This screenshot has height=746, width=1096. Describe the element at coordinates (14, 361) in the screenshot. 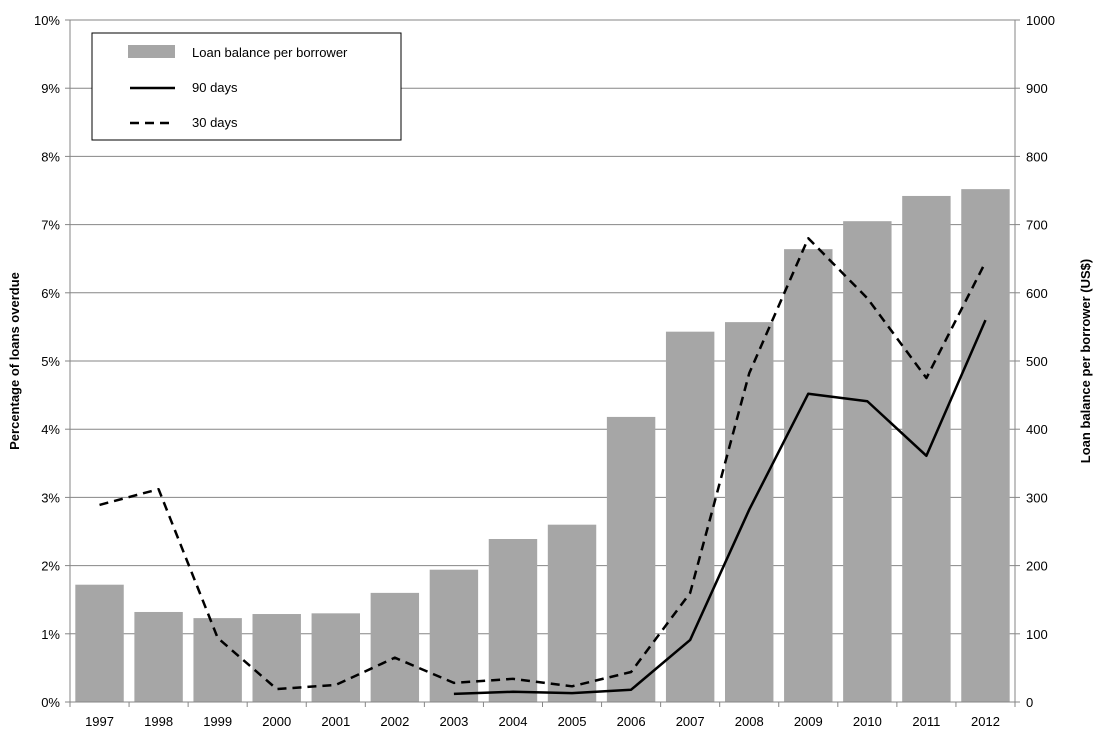

I see `y-axis-label: Percentage of loans overdue` at that location.